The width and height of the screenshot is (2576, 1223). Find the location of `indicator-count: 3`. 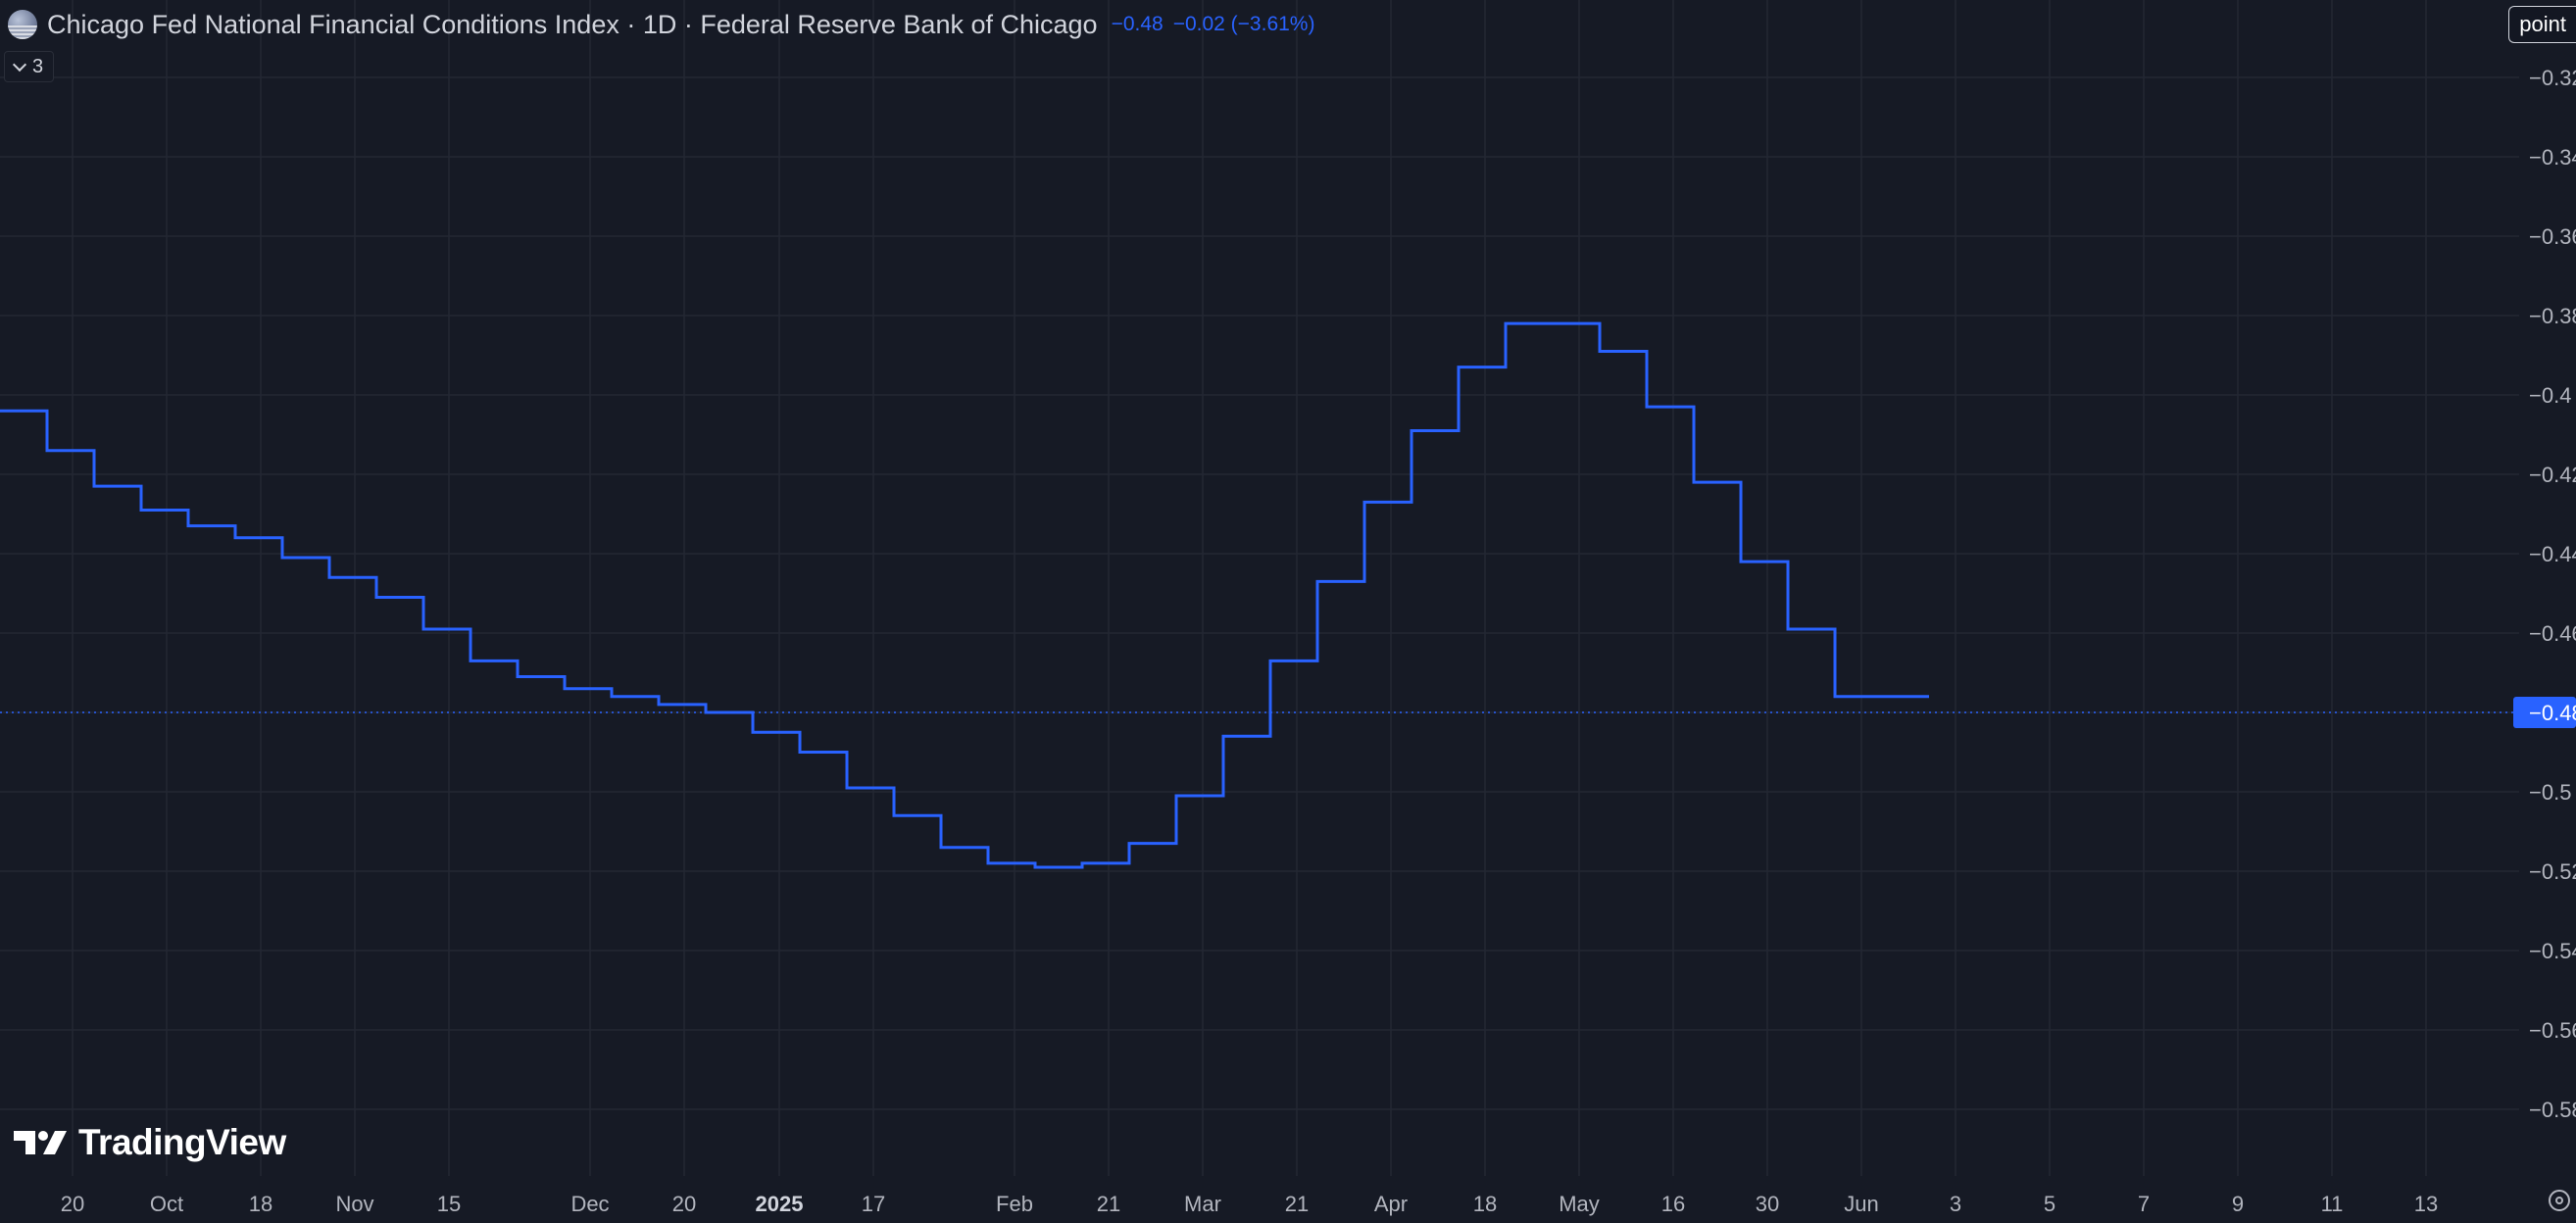

indicator-count: 3 is located at coordinates (38, 66).